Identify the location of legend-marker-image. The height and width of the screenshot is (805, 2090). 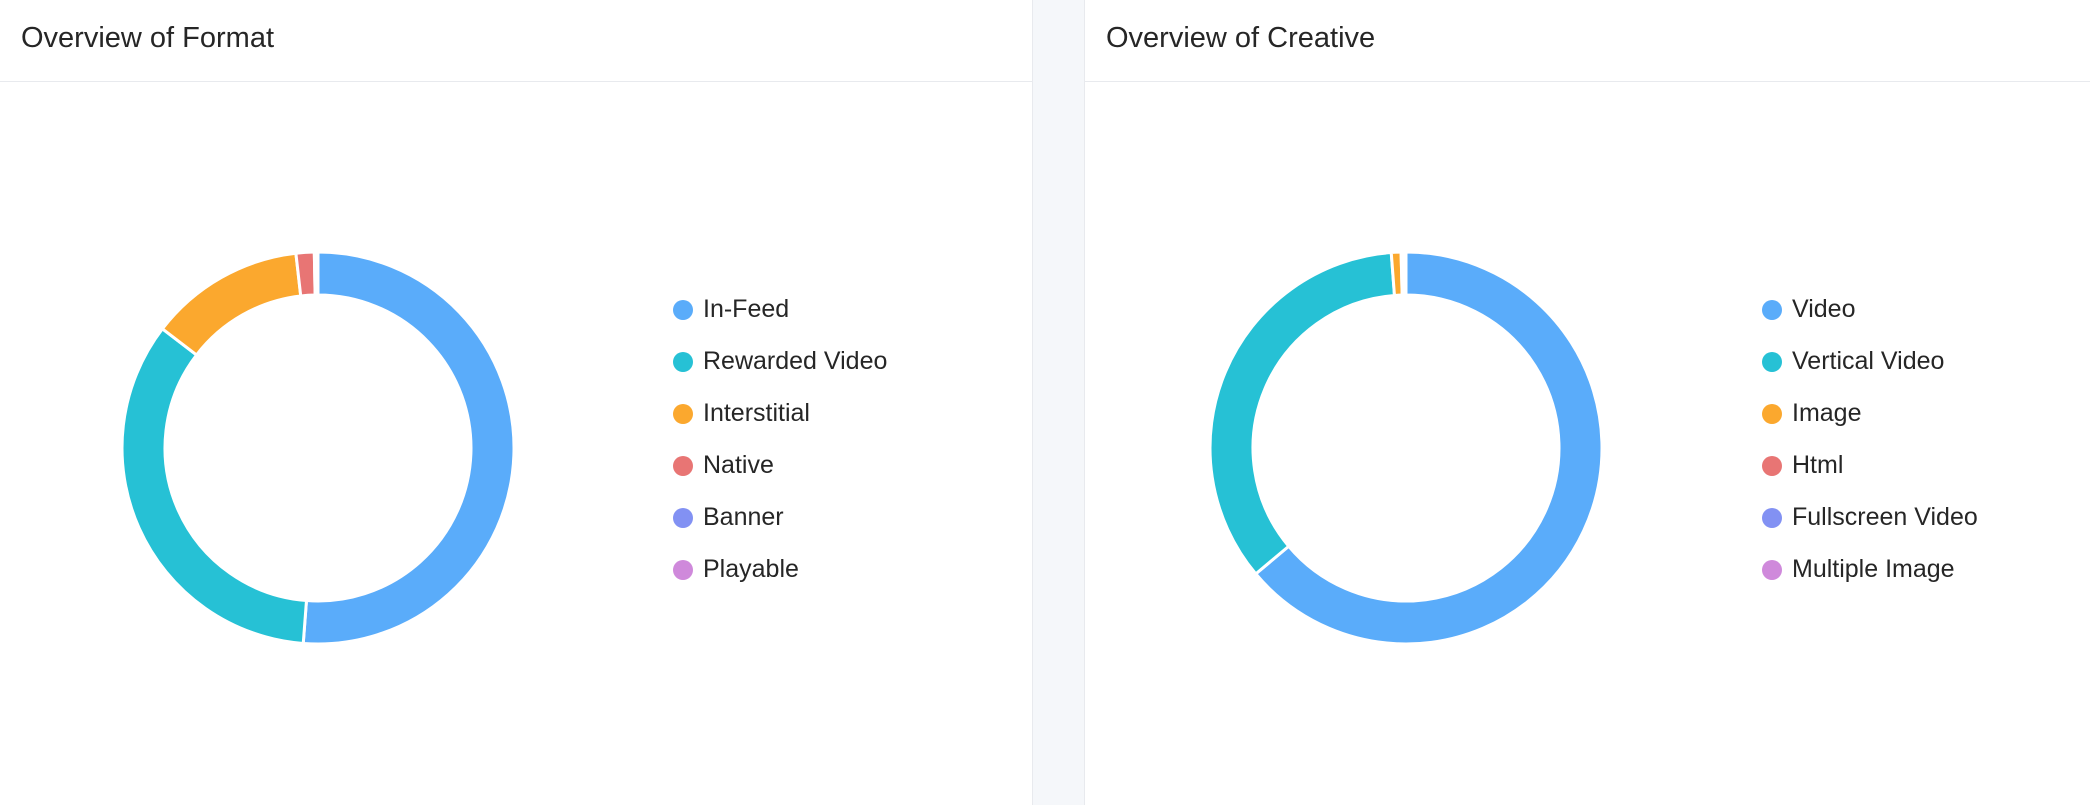
(1772, 414).